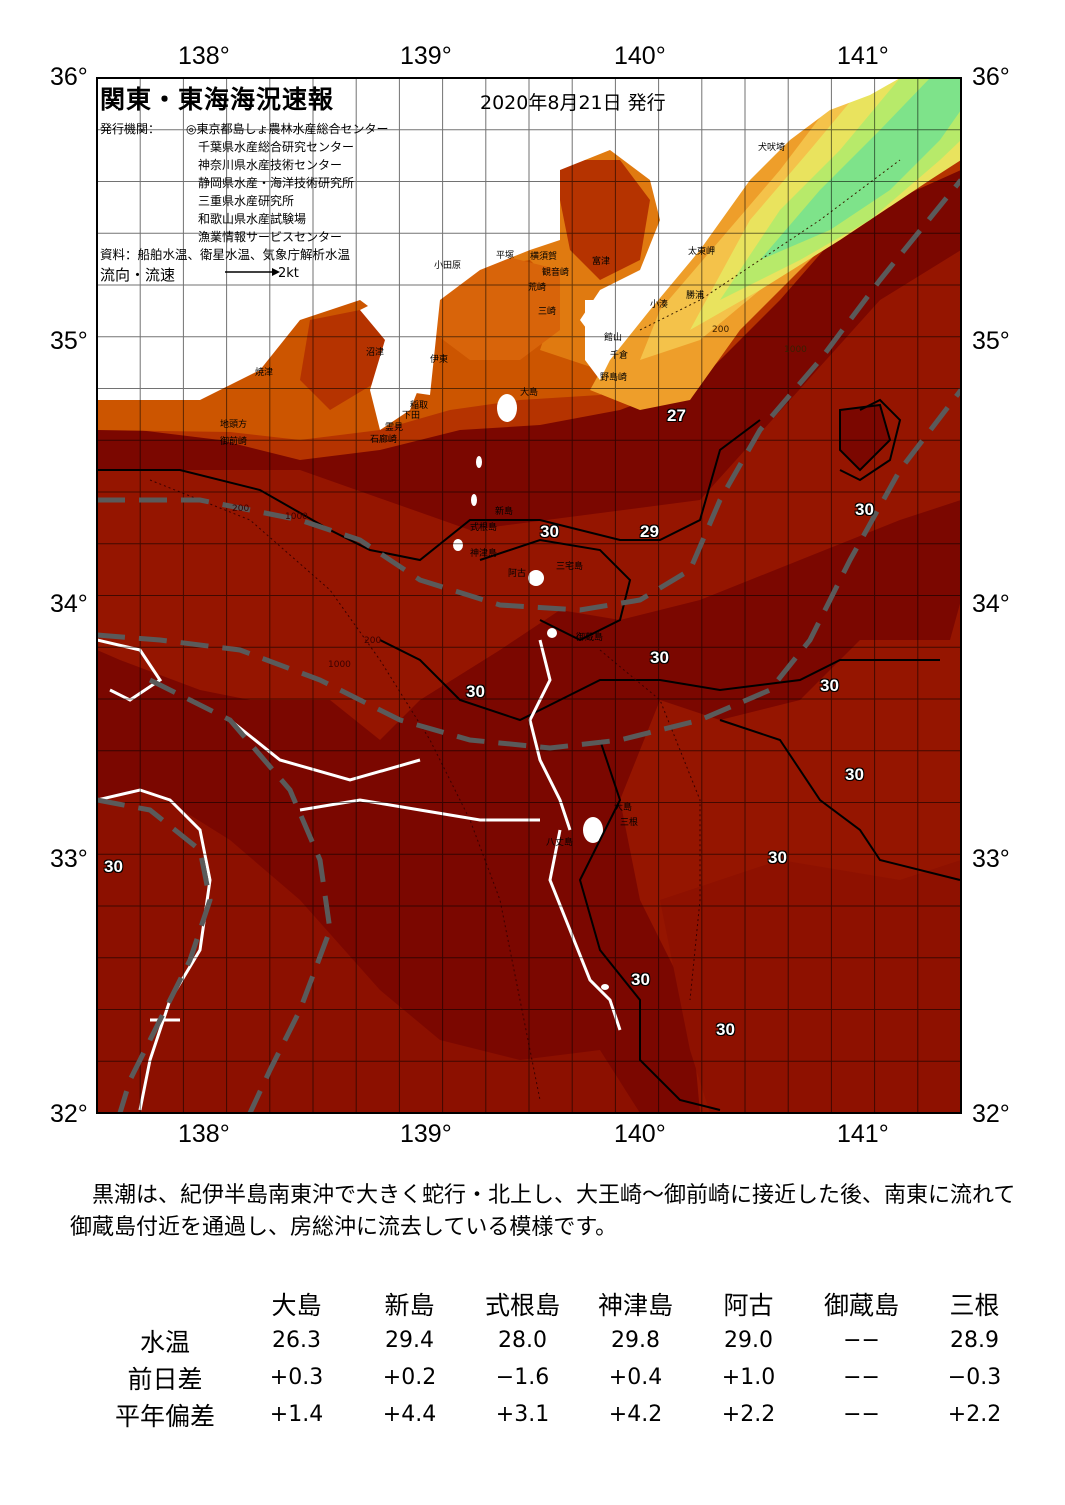  I want to click on station-header: 式根島, so click(522, 1305).